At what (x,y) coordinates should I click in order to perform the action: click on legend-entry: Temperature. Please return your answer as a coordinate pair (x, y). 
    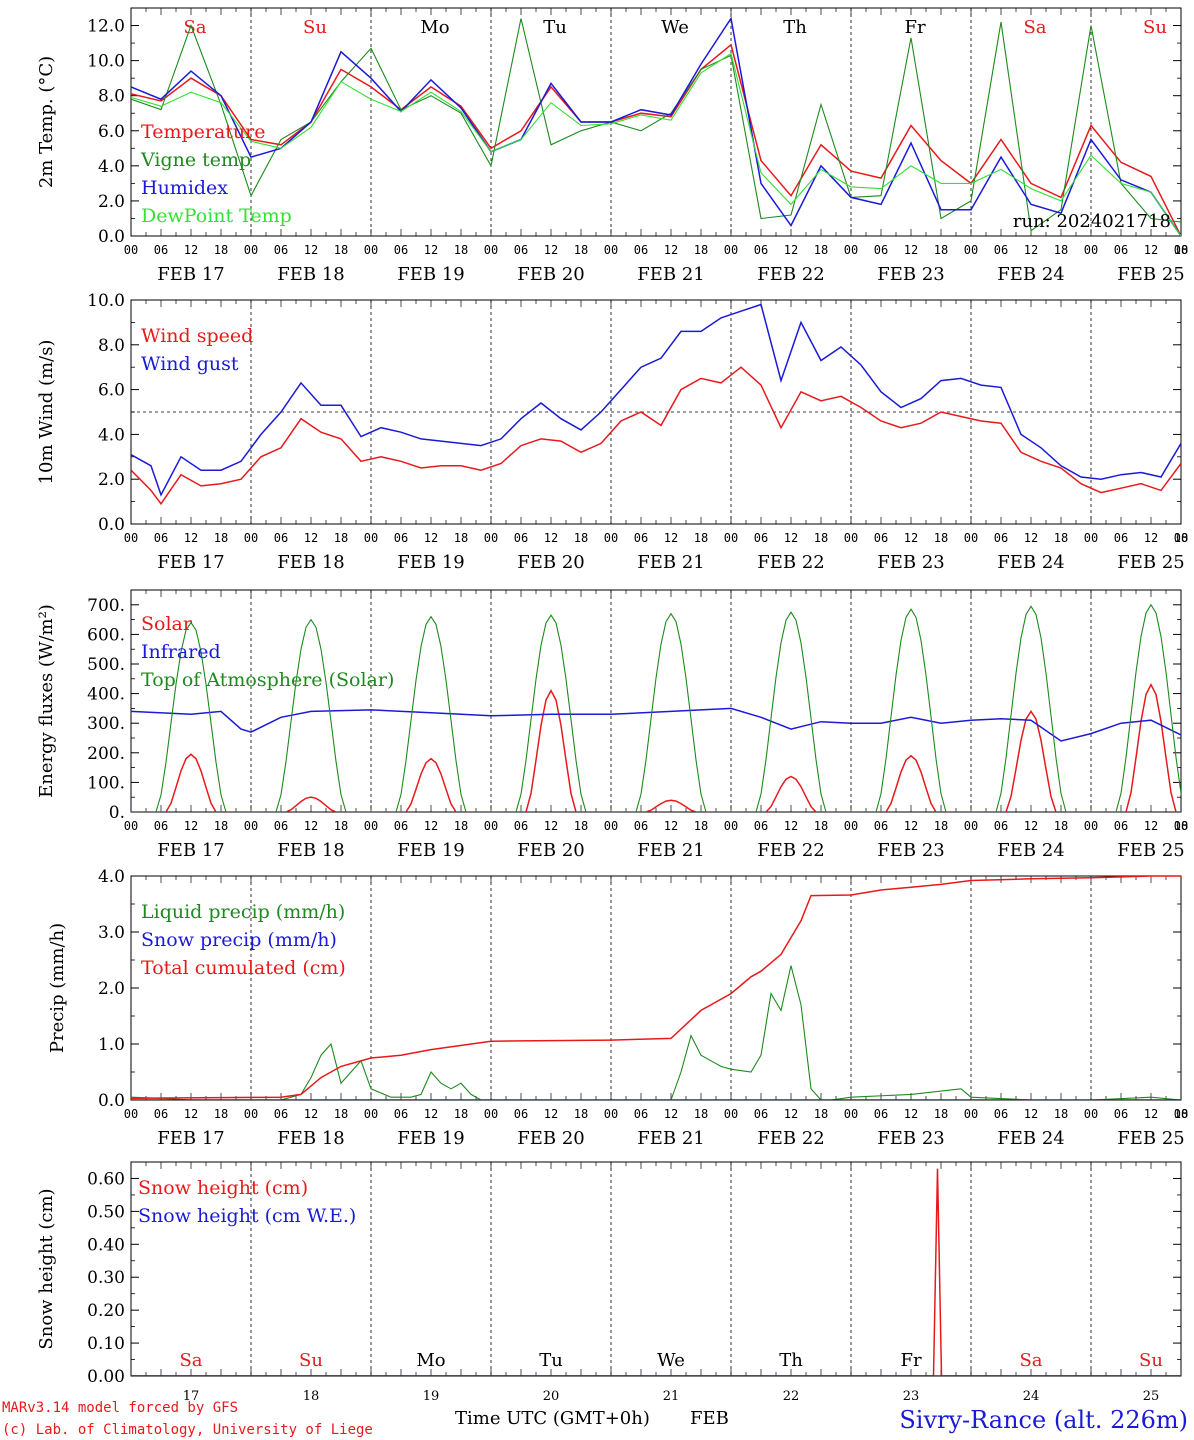
    Looking at the image, I should click on (203, 132).